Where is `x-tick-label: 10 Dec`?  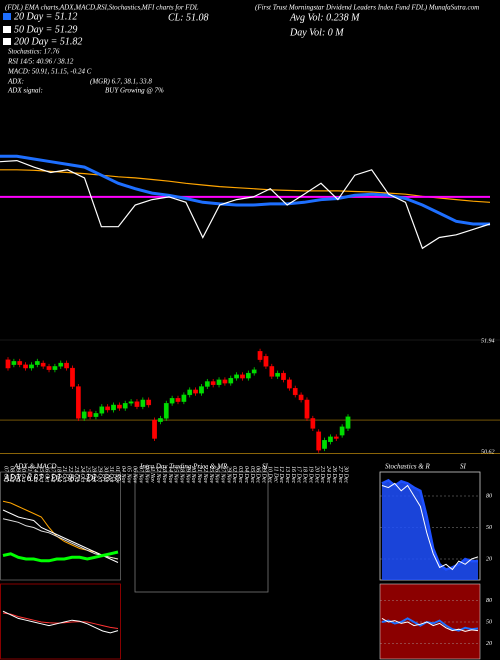
x-tick-label: 10 Dec is located at coordinates (269, 474).